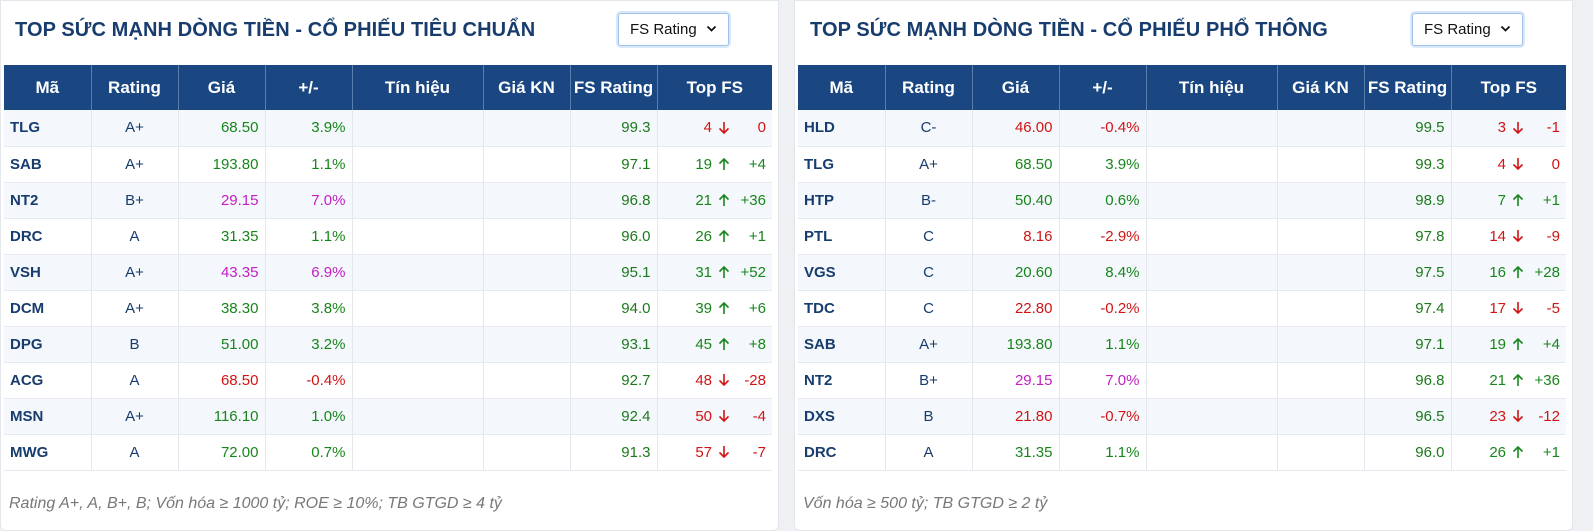  What do you see at coordinates (48, 380) in the screenshot?
I see `stock-code: ACG` at bounding box center [48, 380].